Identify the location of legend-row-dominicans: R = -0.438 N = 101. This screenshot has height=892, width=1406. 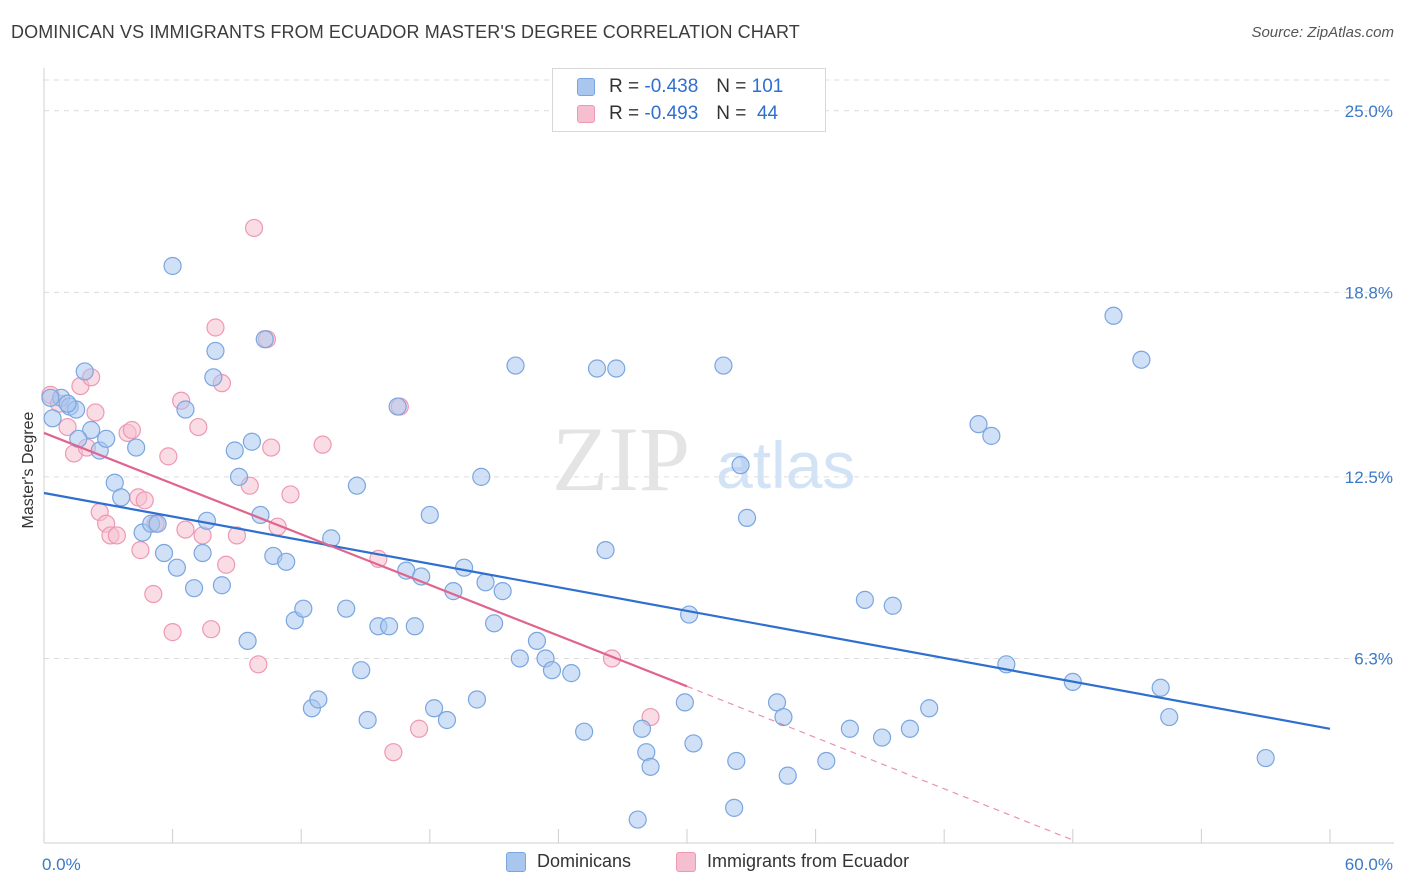
(680, 87).